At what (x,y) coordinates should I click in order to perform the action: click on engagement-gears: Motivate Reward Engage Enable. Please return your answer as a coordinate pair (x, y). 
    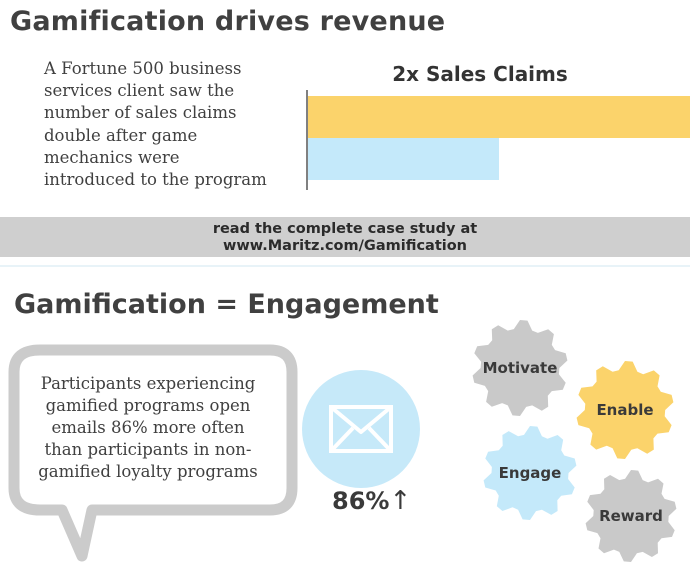
    Looking at the image, I should click on (574, 441).